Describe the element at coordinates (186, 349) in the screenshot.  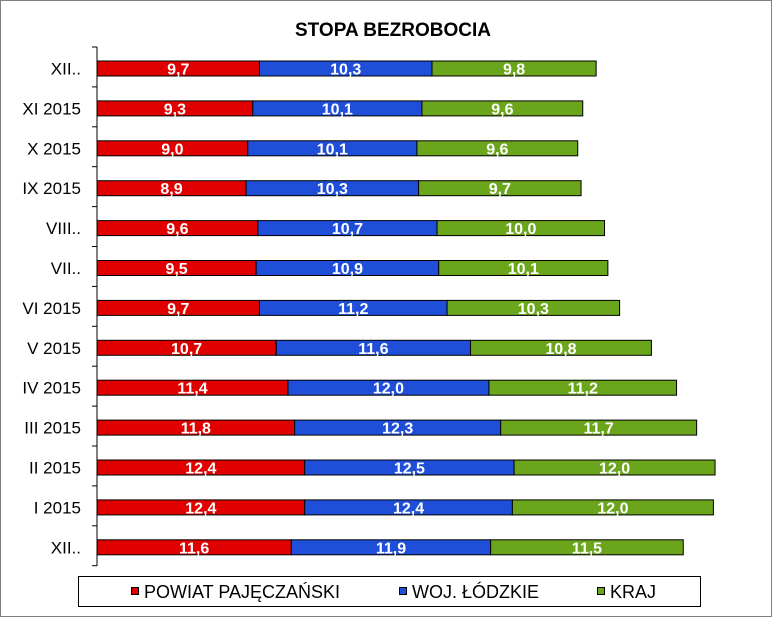
I see `data-label-powiat: 10,7` at that location.